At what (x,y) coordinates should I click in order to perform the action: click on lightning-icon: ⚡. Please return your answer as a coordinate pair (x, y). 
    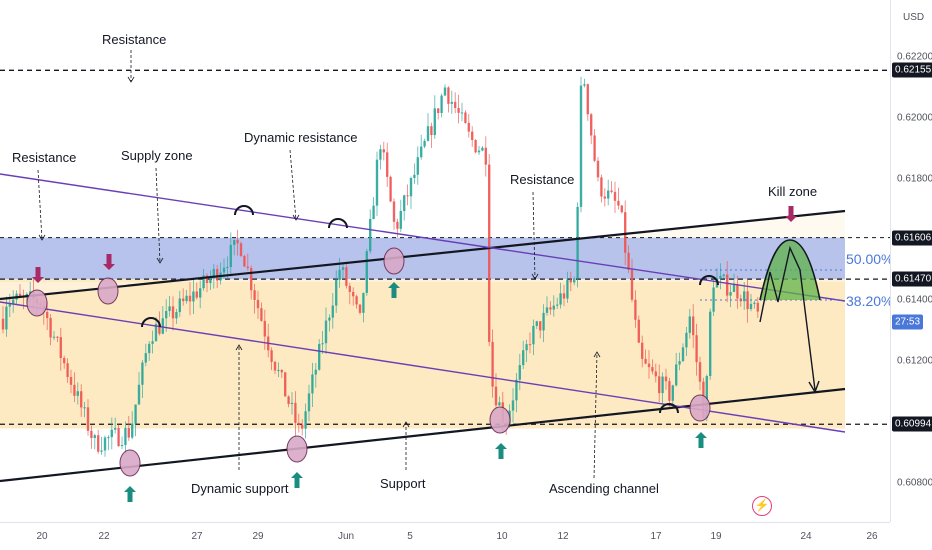
    Looking at the image, I should click on (762, 506).